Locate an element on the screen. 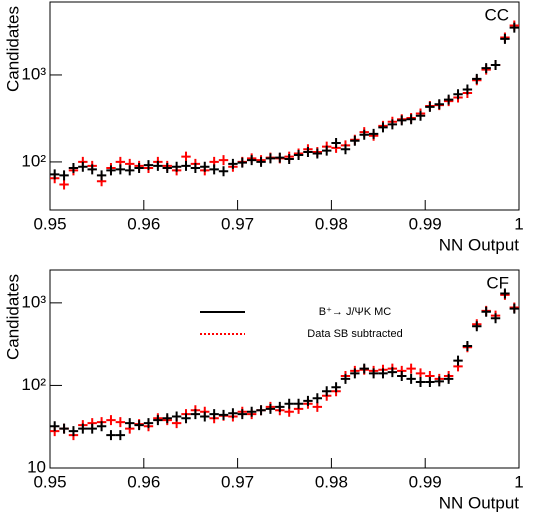 The width and height of the screenshot is (537, 525). x-tick-label: 0.97 is located at coordinates (237, 481).